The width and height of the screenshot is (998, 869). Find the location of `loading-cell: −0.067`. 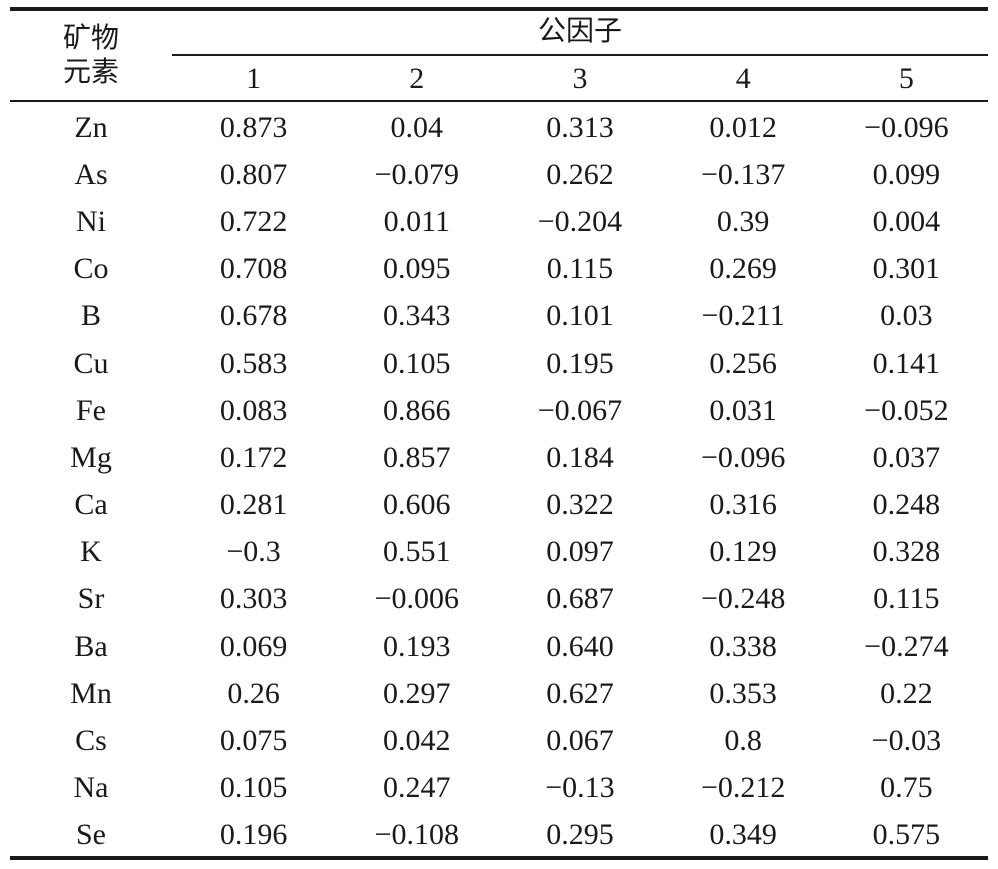

loading-cell: −0.067 is located at coordinates (580, 410).